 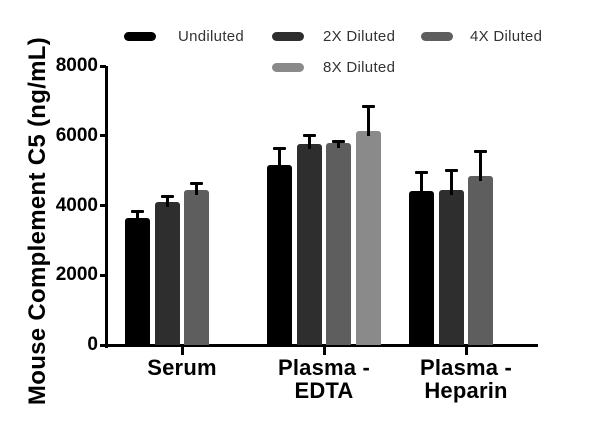 What do you see at coordinates (76, 135) in the screenshot?
I see `y-tick-label: 6000` at bounding box center [76, 135].